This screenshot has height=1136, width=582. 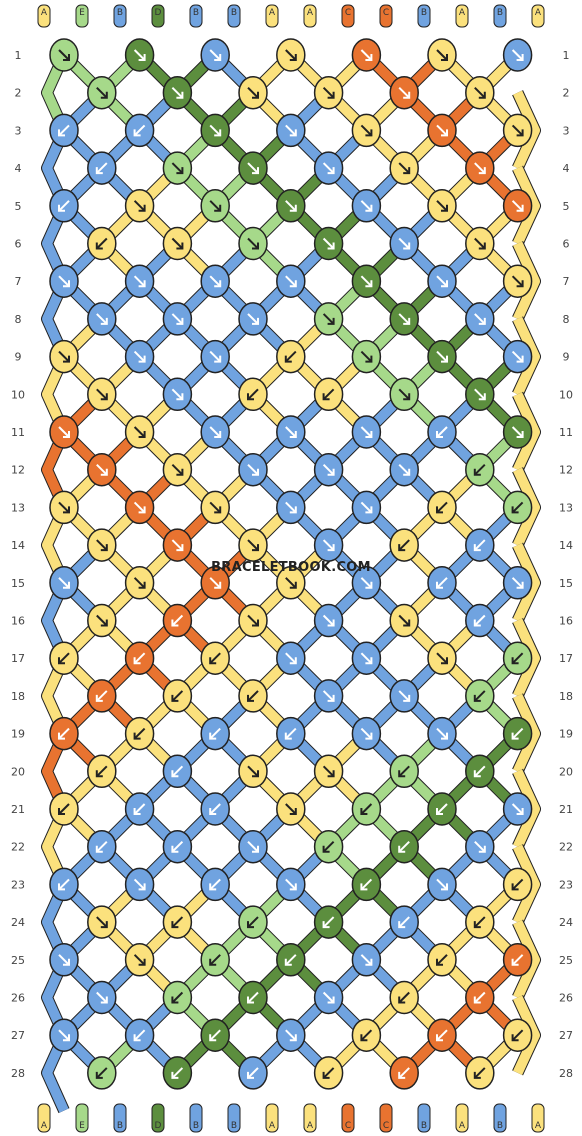 What do you see at coordinates (18, 847) in the screenshot?
I see `row-label-left: 22` at bounding box center [18, 847].